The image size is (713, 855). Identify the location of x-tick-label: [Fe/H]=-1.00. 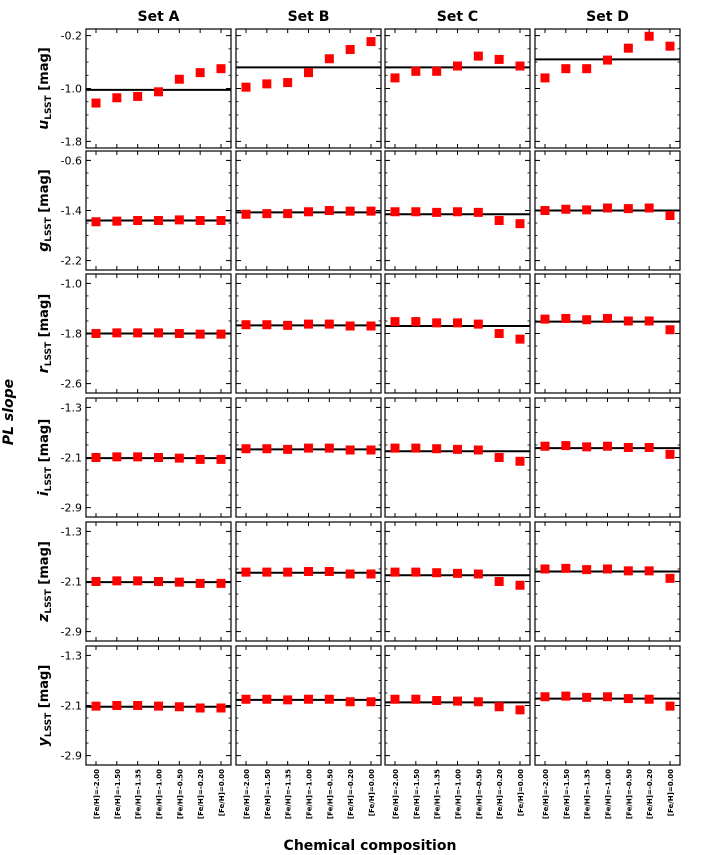
(459, 794).